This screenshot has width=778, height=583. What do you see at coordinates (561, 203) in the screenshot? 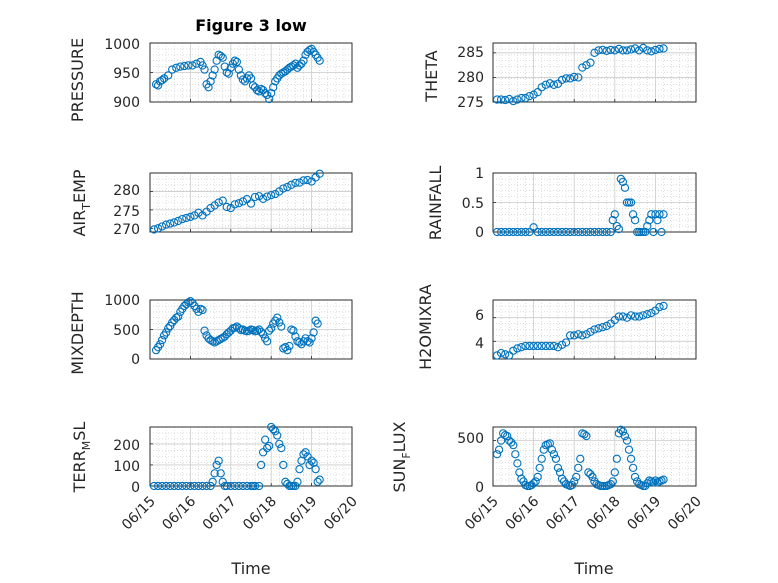
I see `subplot-rainfall: 0 0.5 1 RAINFALL` at bounding box center [561, 203].